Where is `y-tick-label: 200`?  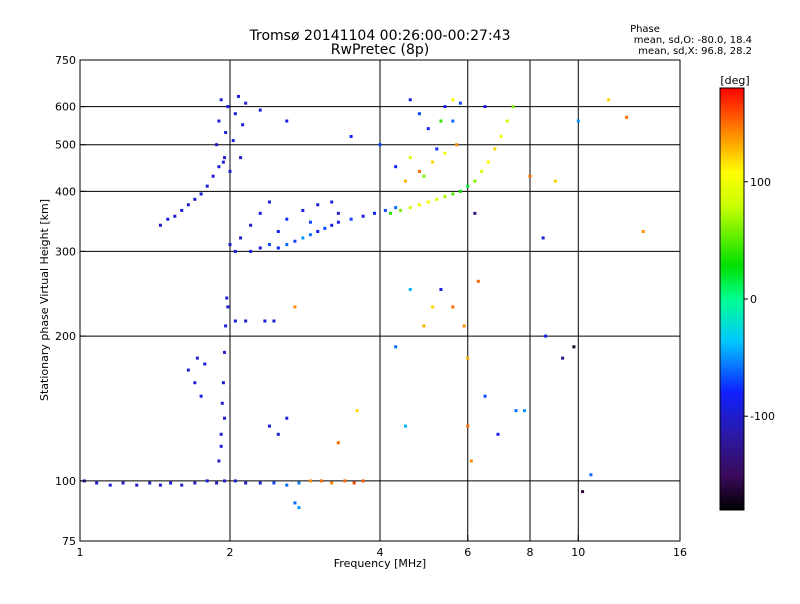 y-tick-label: 200 is located at coordinates (65, 336).